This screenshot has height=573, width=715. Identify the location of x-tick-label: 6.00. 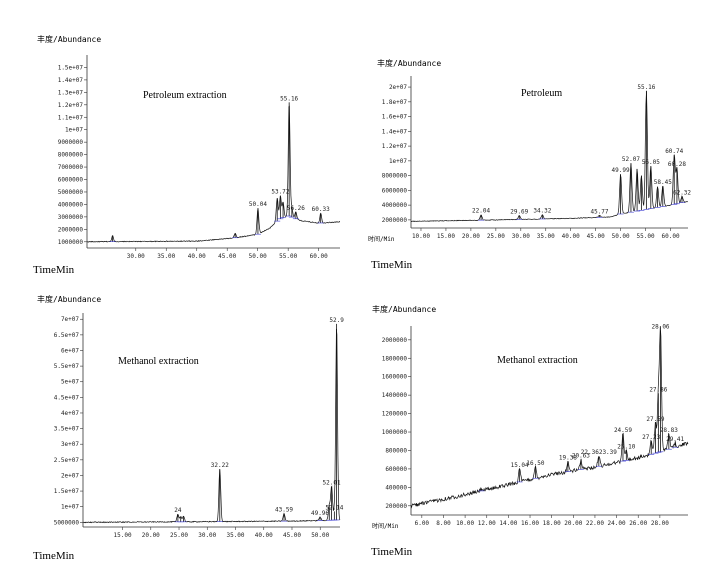
(422, 523).